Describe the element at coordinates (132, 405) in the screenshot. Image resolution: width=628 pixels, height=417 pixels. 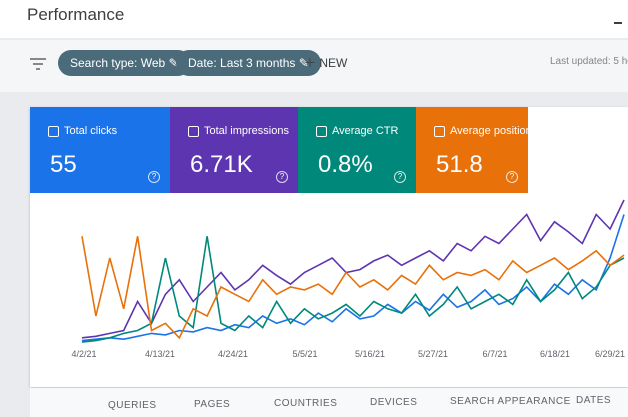
I see `tab: QUERIES` at that location.